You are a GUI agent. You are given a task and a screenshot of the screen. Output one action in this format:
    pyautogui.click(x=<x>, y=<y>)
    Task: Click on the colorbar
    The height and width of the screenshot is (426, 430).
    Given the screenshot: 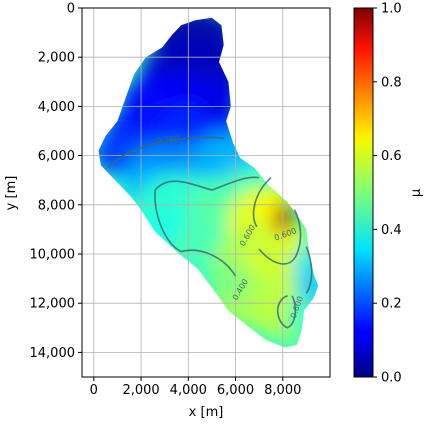 What is the action you would take?
    pyautogui.click(x=363, y=192)
    